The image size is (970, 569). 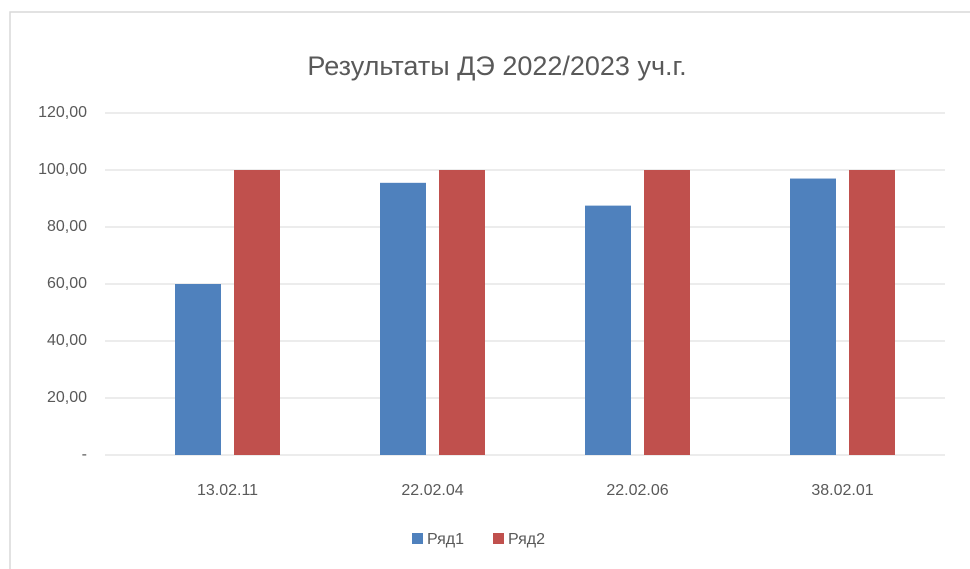 What do you see at coordinates (227, 490) in the screenshot?
I see `x-tick-label: 13.02.11` at bounding box center [227, 490].